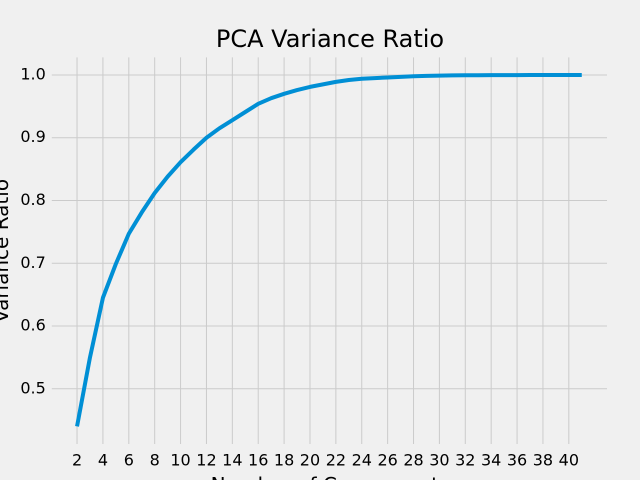 The width and height of the screenshot is (640, 480). I want to click on x-tick-label: 26, so click(387, 460).